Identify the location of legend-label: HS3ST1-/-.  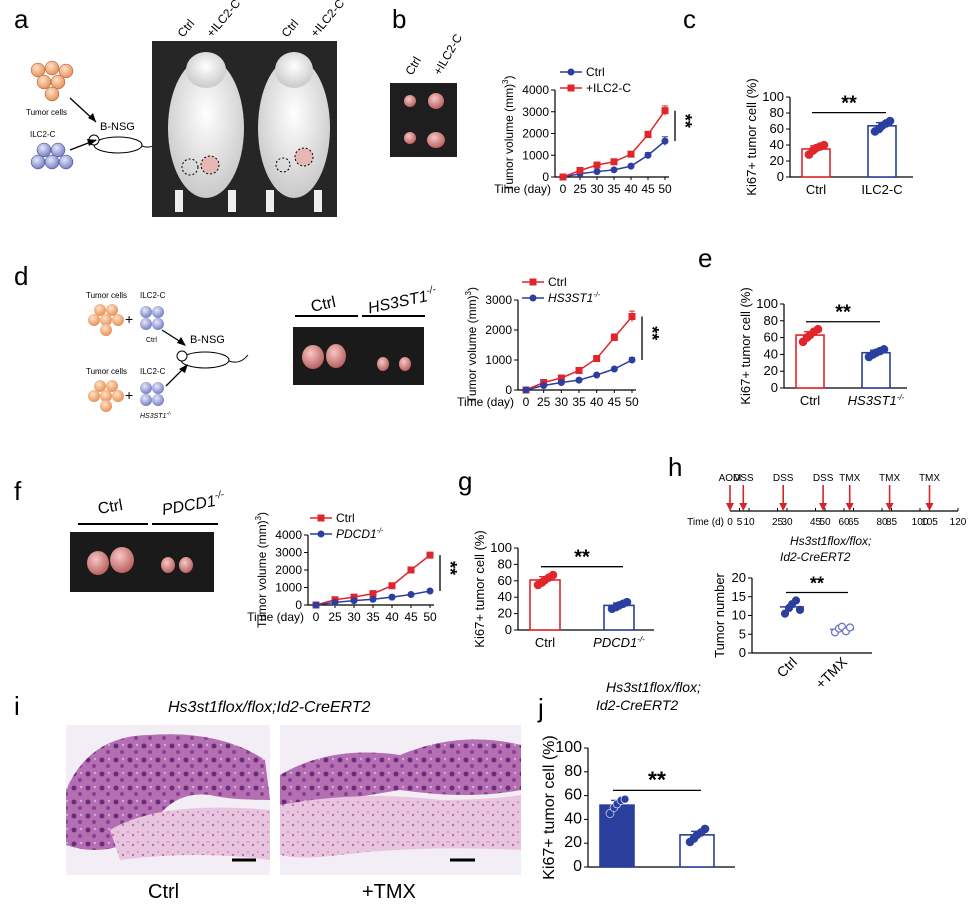
(574, 298).